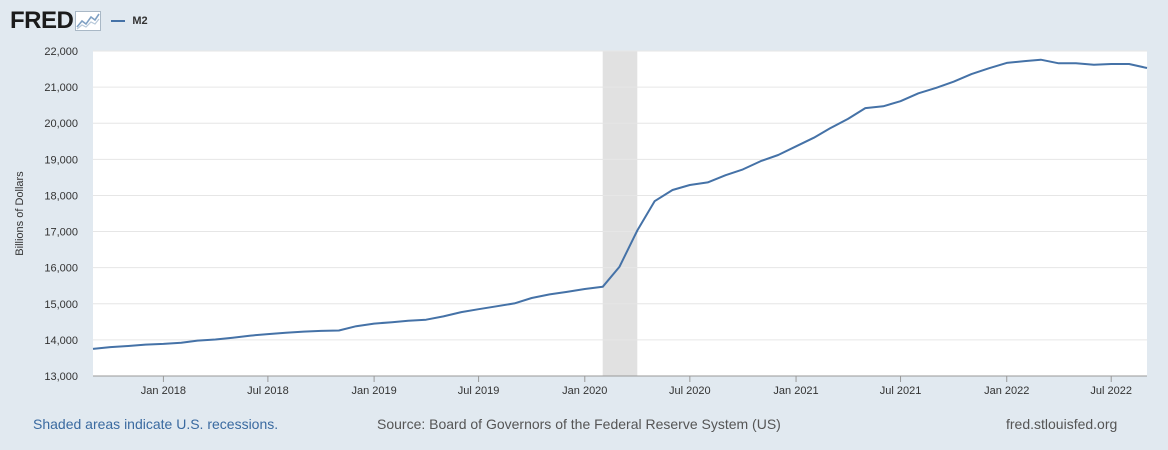 The image size is (1168, 450). I want to click on x-tick-label: Jan 2022, so click(1006, 391).